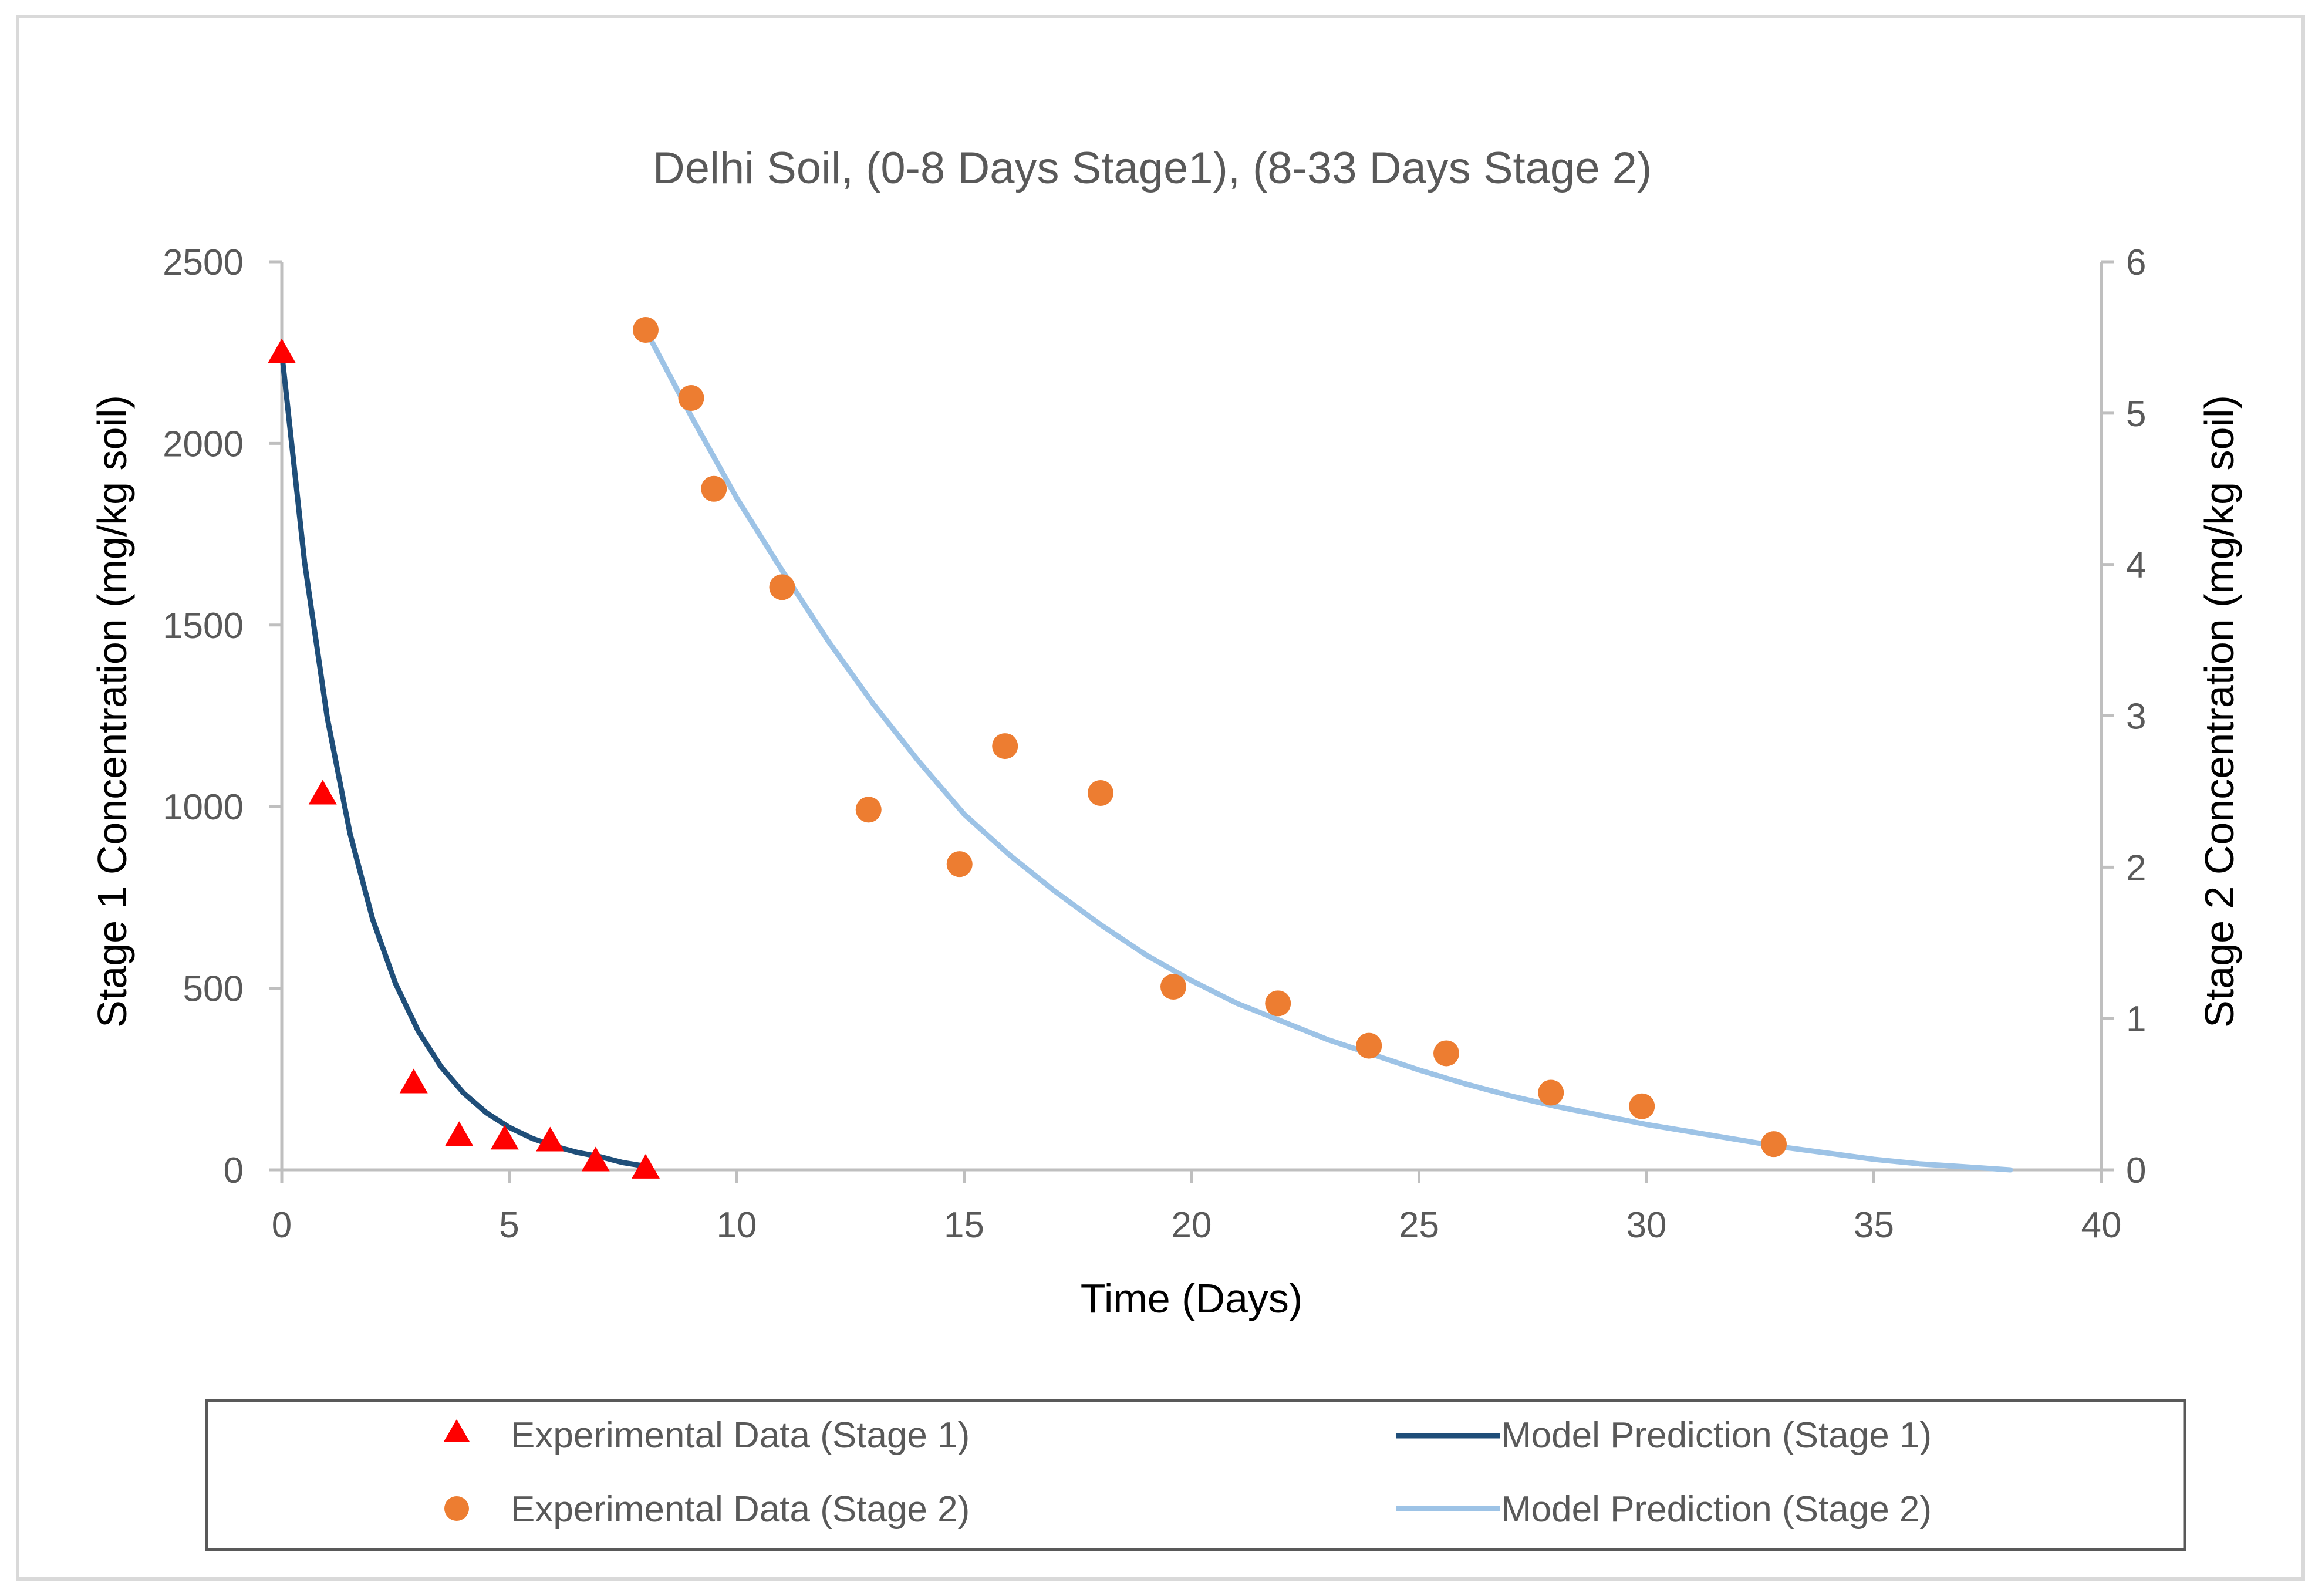  What do you see at coordinates (112, 711) in the screenshot?
I see `y-axis-title: Stage 1 Concentration (mg/kg soil)` at bounding box center [112, 711].